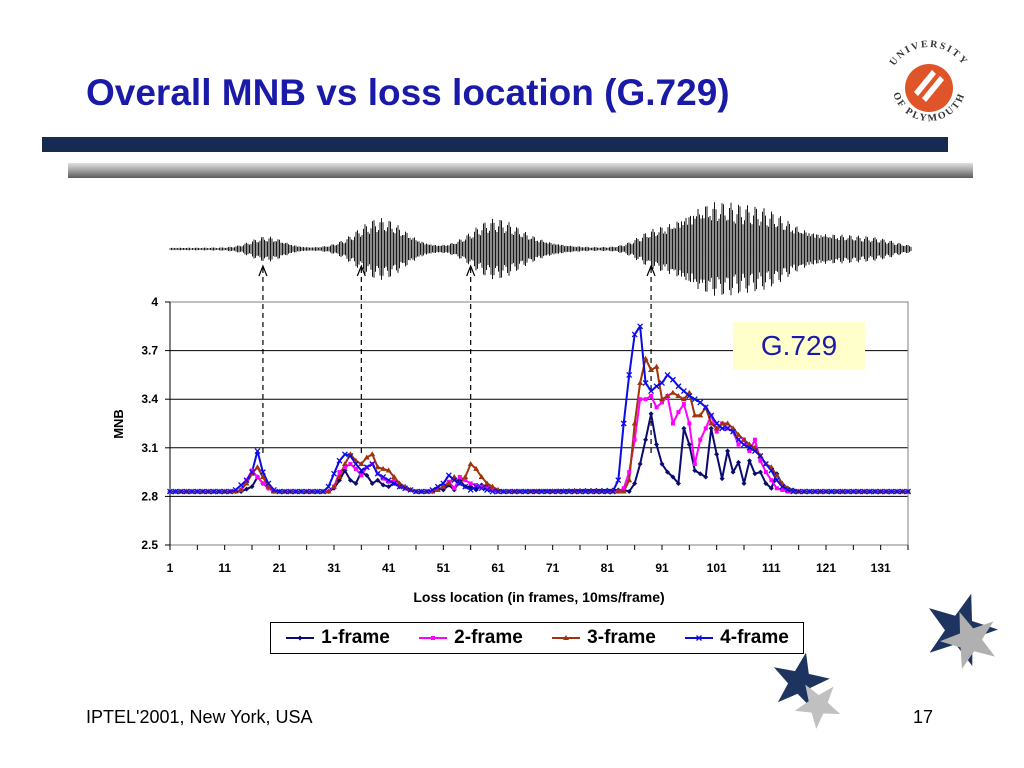 This screenshot has width=1024, height=768. Describe the element at coordinates (149, 399) in the screenshot. I see `y-tick-label: 3.4` at that location.